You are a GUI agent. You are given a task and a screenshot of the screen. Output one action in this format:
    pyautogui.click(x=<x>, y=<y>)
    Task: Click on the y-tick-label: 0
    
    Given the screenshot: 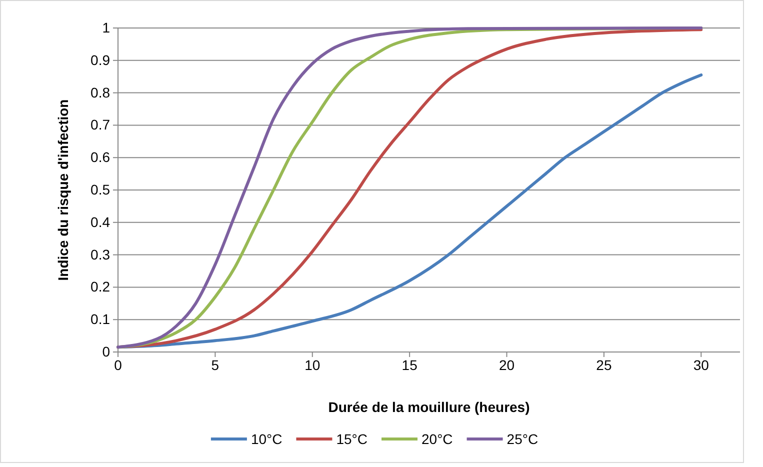 What is the action you would take?
    pyautogui.click(x=106, y=351)
    